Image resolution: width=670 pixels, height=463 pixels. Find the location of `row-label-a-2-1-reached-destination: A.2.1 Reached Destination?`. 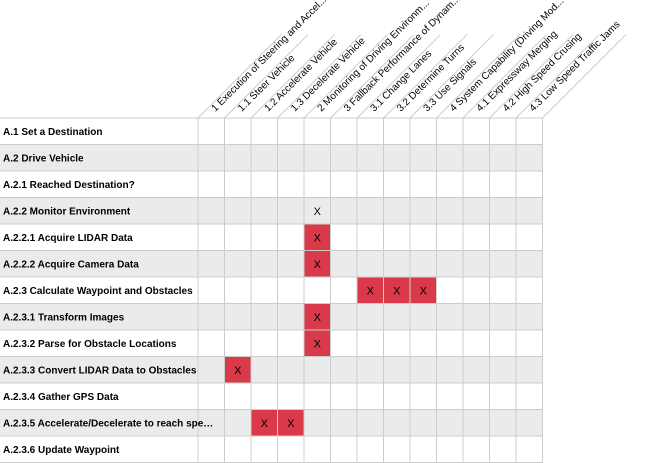

row-label-a-2-1-reached-destination: A.2.1 Reached Destination? is located at coordinates (69, 185).